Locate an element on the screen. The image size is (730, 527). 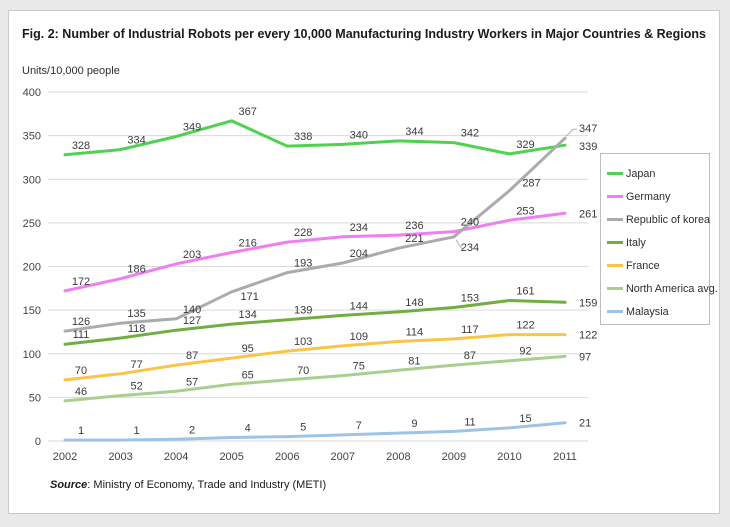
data-label-north-america-avg: 75 is located at coordinates (359, 367).